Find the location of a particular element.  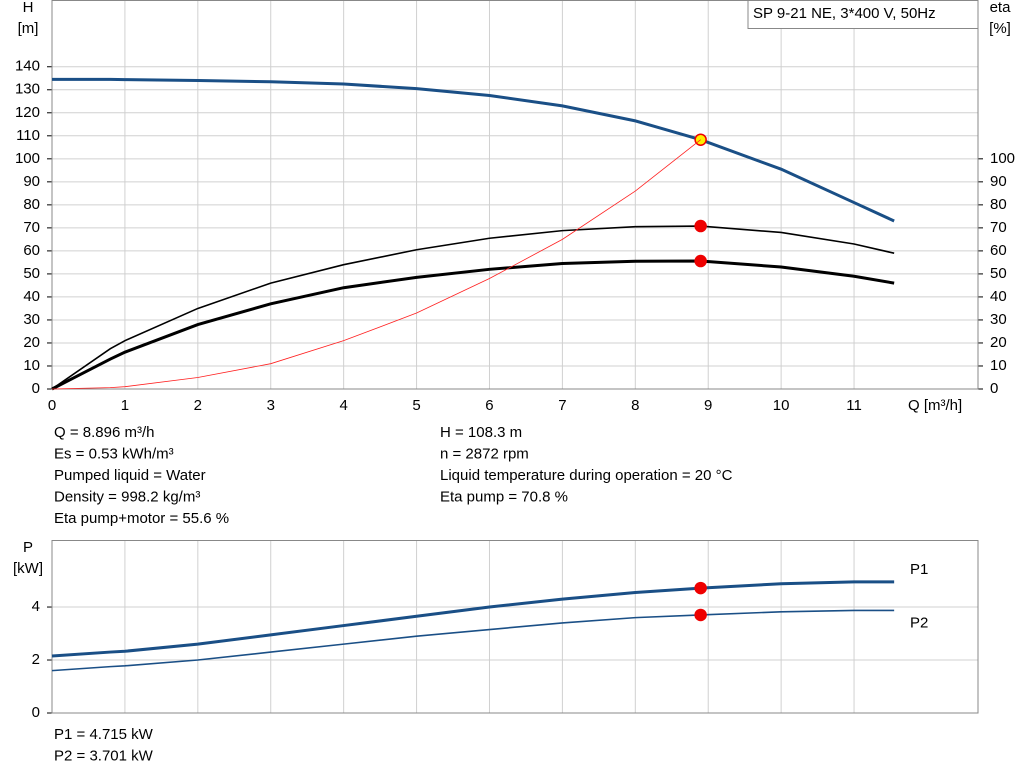

title-box is located at coordinates (863, 14).